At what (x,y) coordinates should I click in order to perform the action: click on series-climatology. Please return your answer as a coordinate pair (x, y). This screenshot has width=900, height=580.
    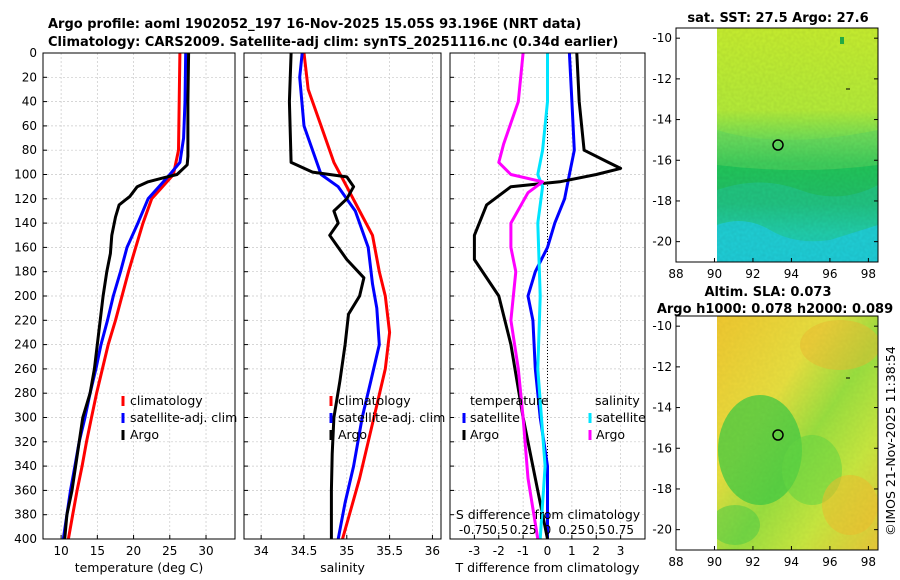
    Looking at the image, I should click on (347, 296).